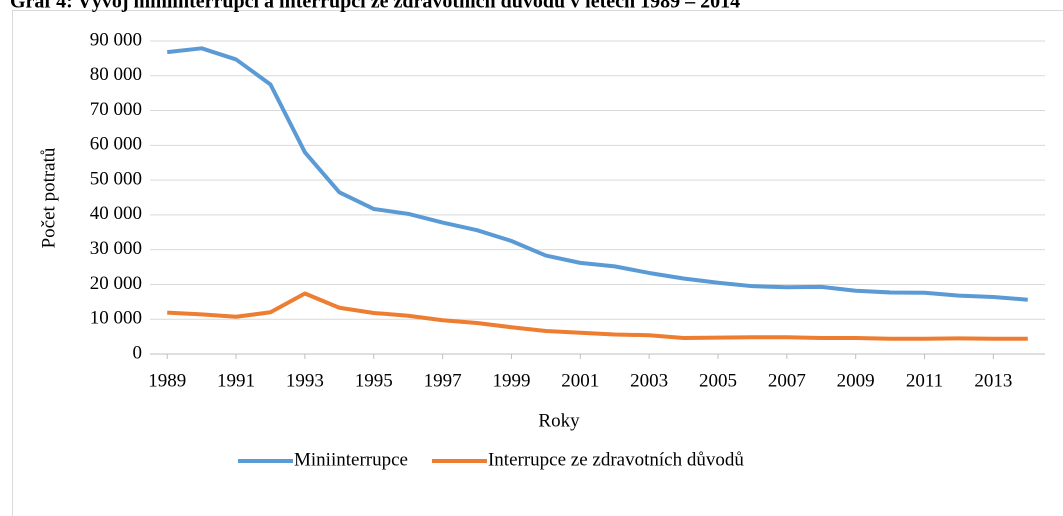  Describe the element at coordinates (116, 283) in the screenshot. I see `y-tick-label: 20 000` at that location.